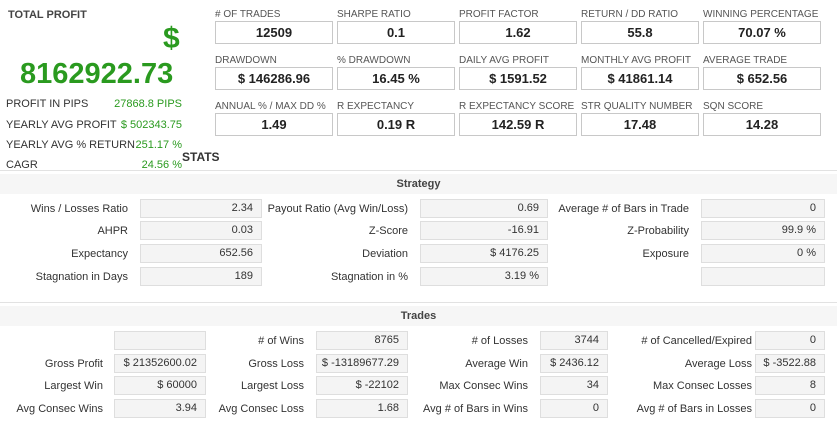 This screenshot has height=431, width=837. I want to click on stat-value: 0, so click(763, 208).